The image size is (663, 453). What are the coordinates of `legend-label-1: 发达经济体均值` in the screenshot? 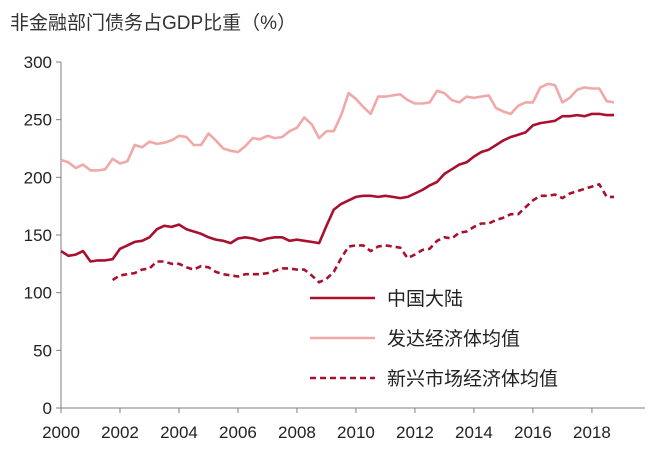 It's located at (453, 339).